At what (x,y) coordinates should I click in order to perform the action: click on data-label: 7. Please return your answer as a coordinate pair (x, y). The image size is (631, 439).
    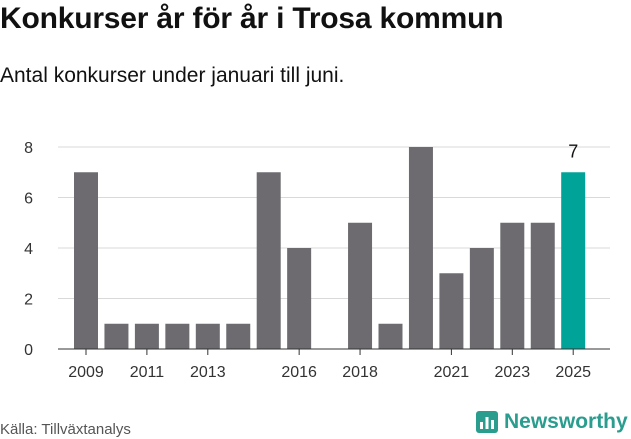
    Looking at the image, I should click on (573, 151).